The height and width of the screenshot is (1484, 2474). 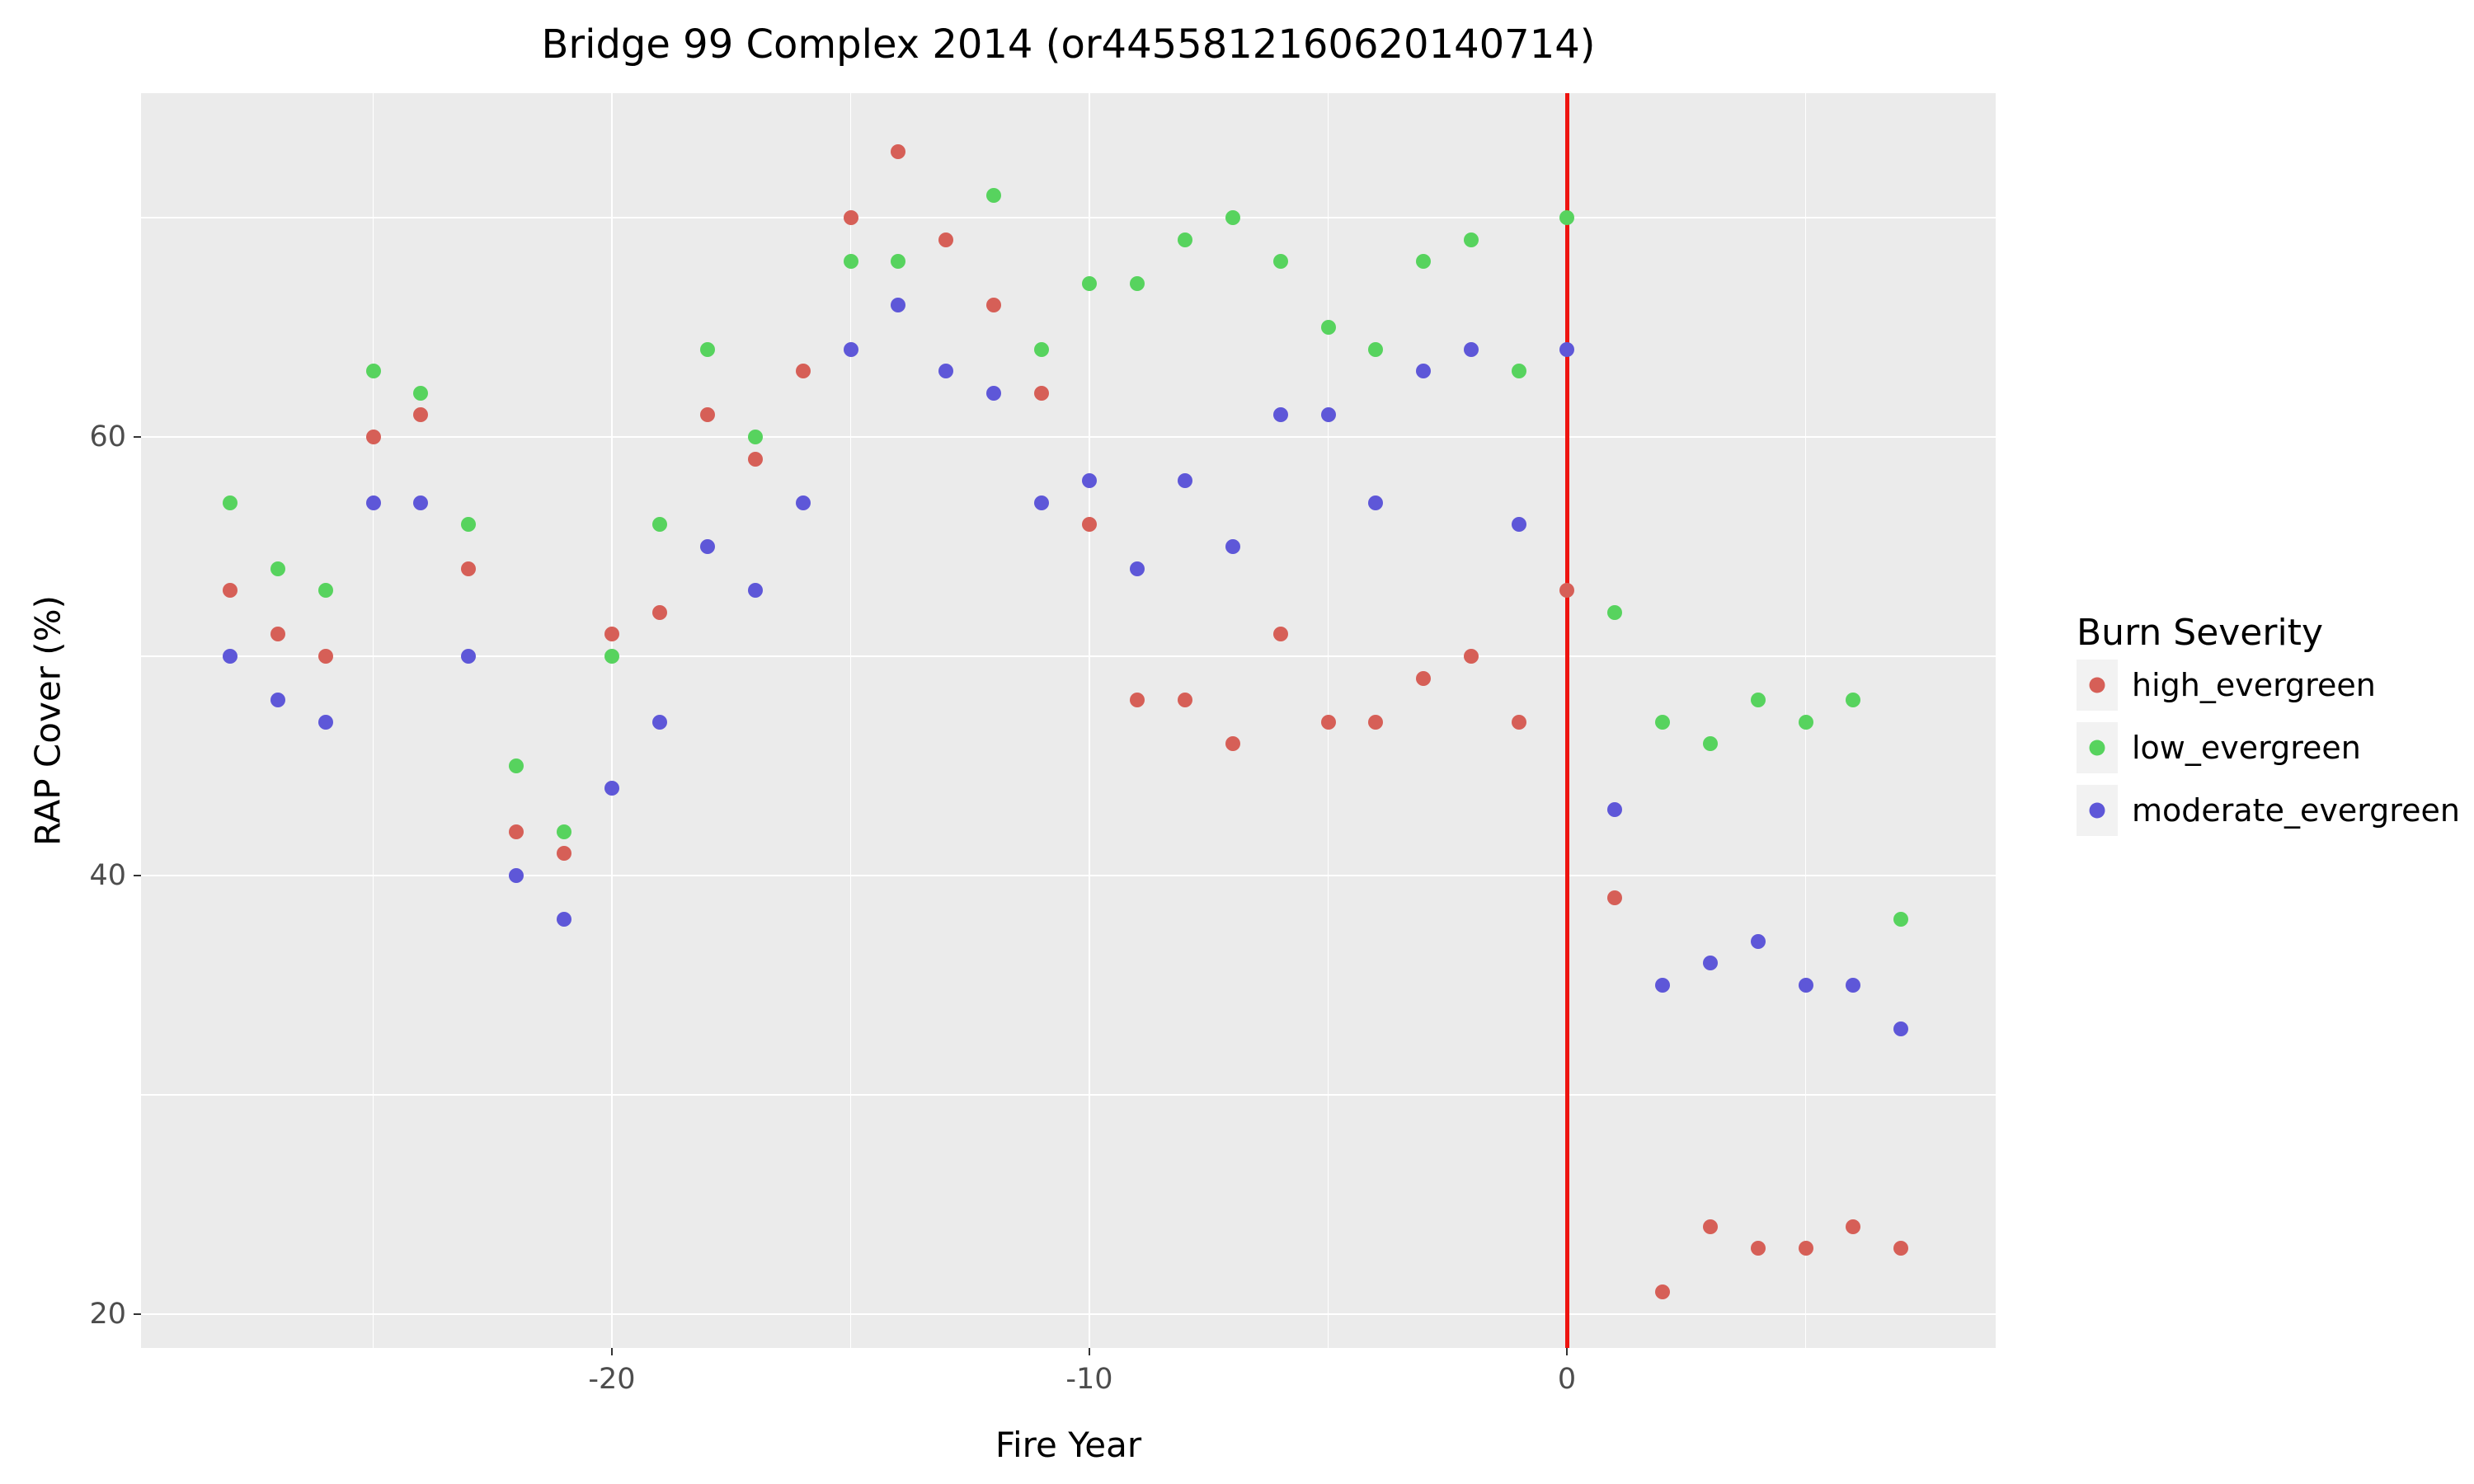 What do you see at coordinates (2200, 633) in the screenshot?
I see `legend-title: Burn Severity` at bounding box center [2200, 633].